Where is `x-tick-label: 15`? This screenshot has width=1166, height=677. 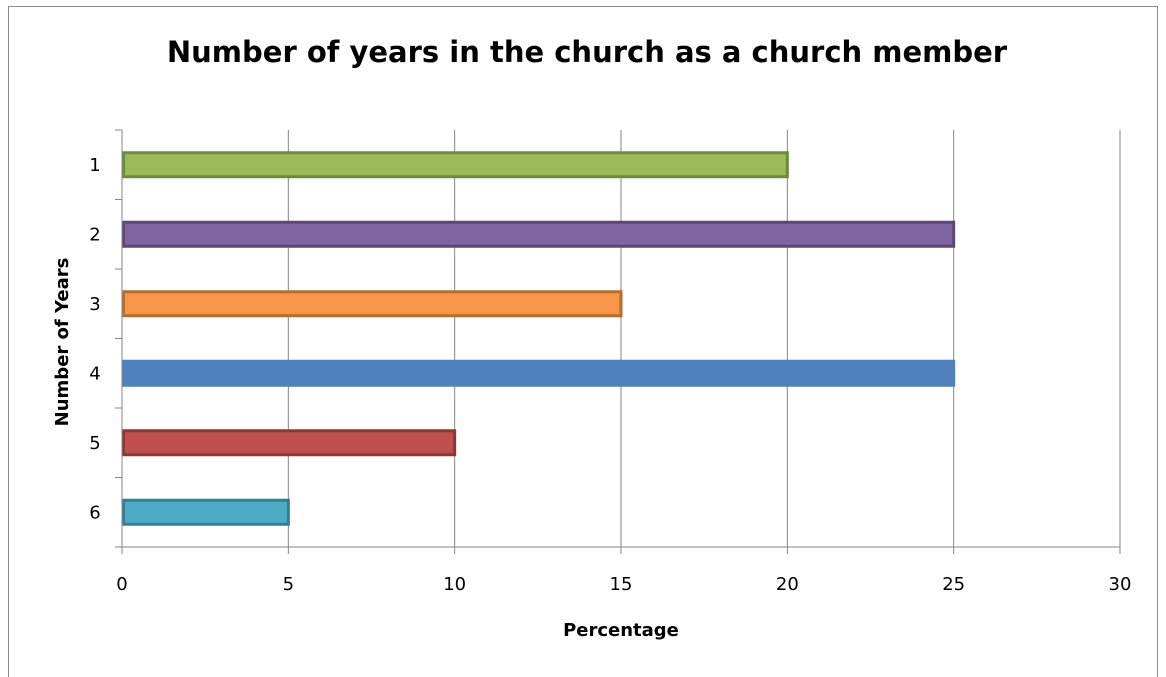
x-tick-label: 15 is located at coordinates (621, 584).